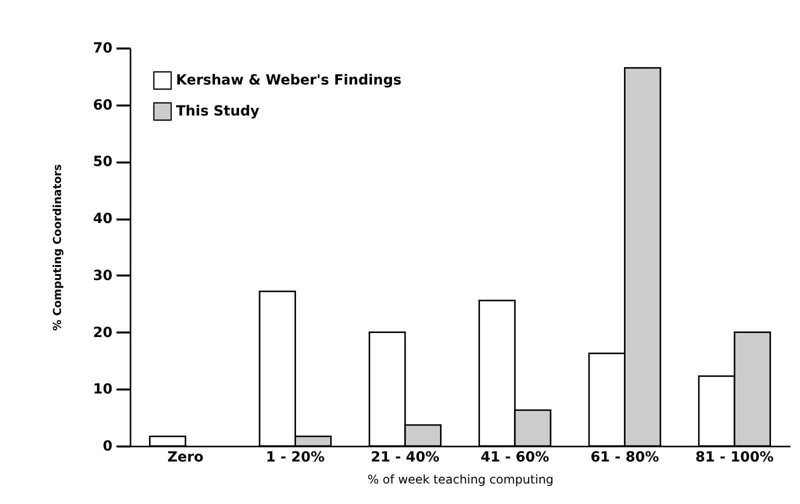  What do you see at coordinates (103, 219) in the screenshot?
I see `y-tick-label: 40` at bounding box center [103, 219].